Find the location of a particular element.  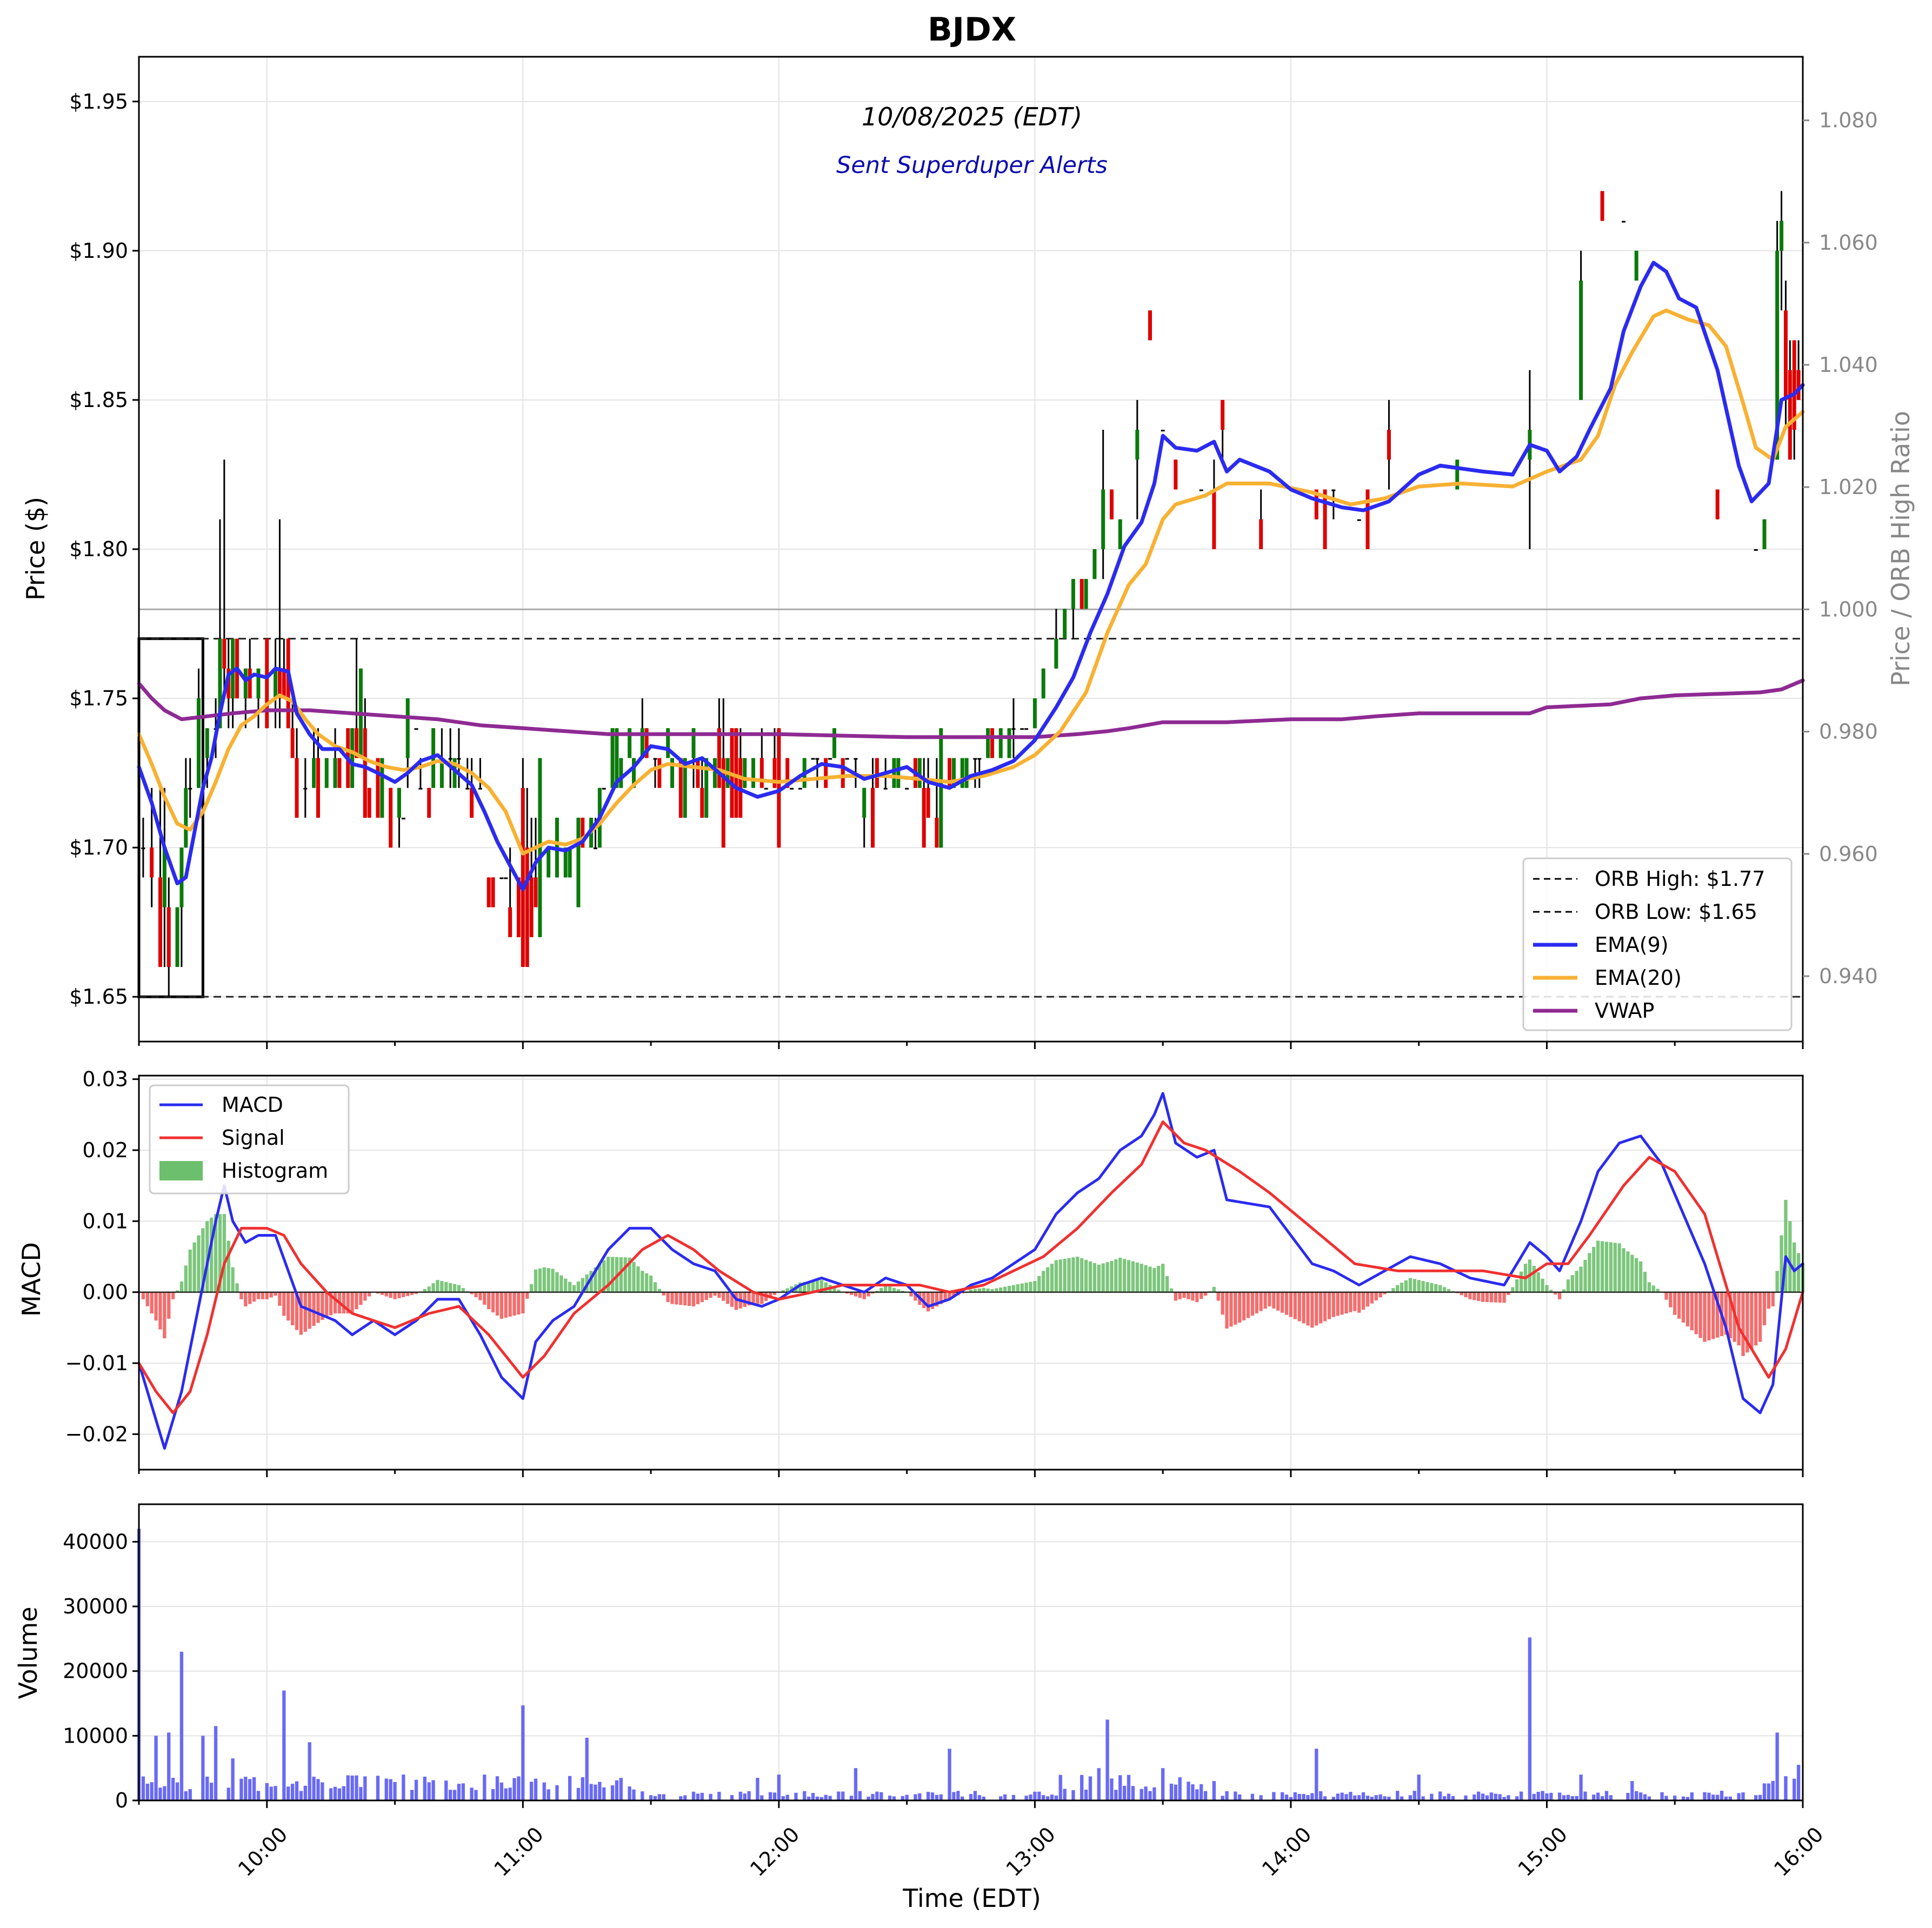

macd-tick-label: 0.01 is located at coordinates (105, 1221).